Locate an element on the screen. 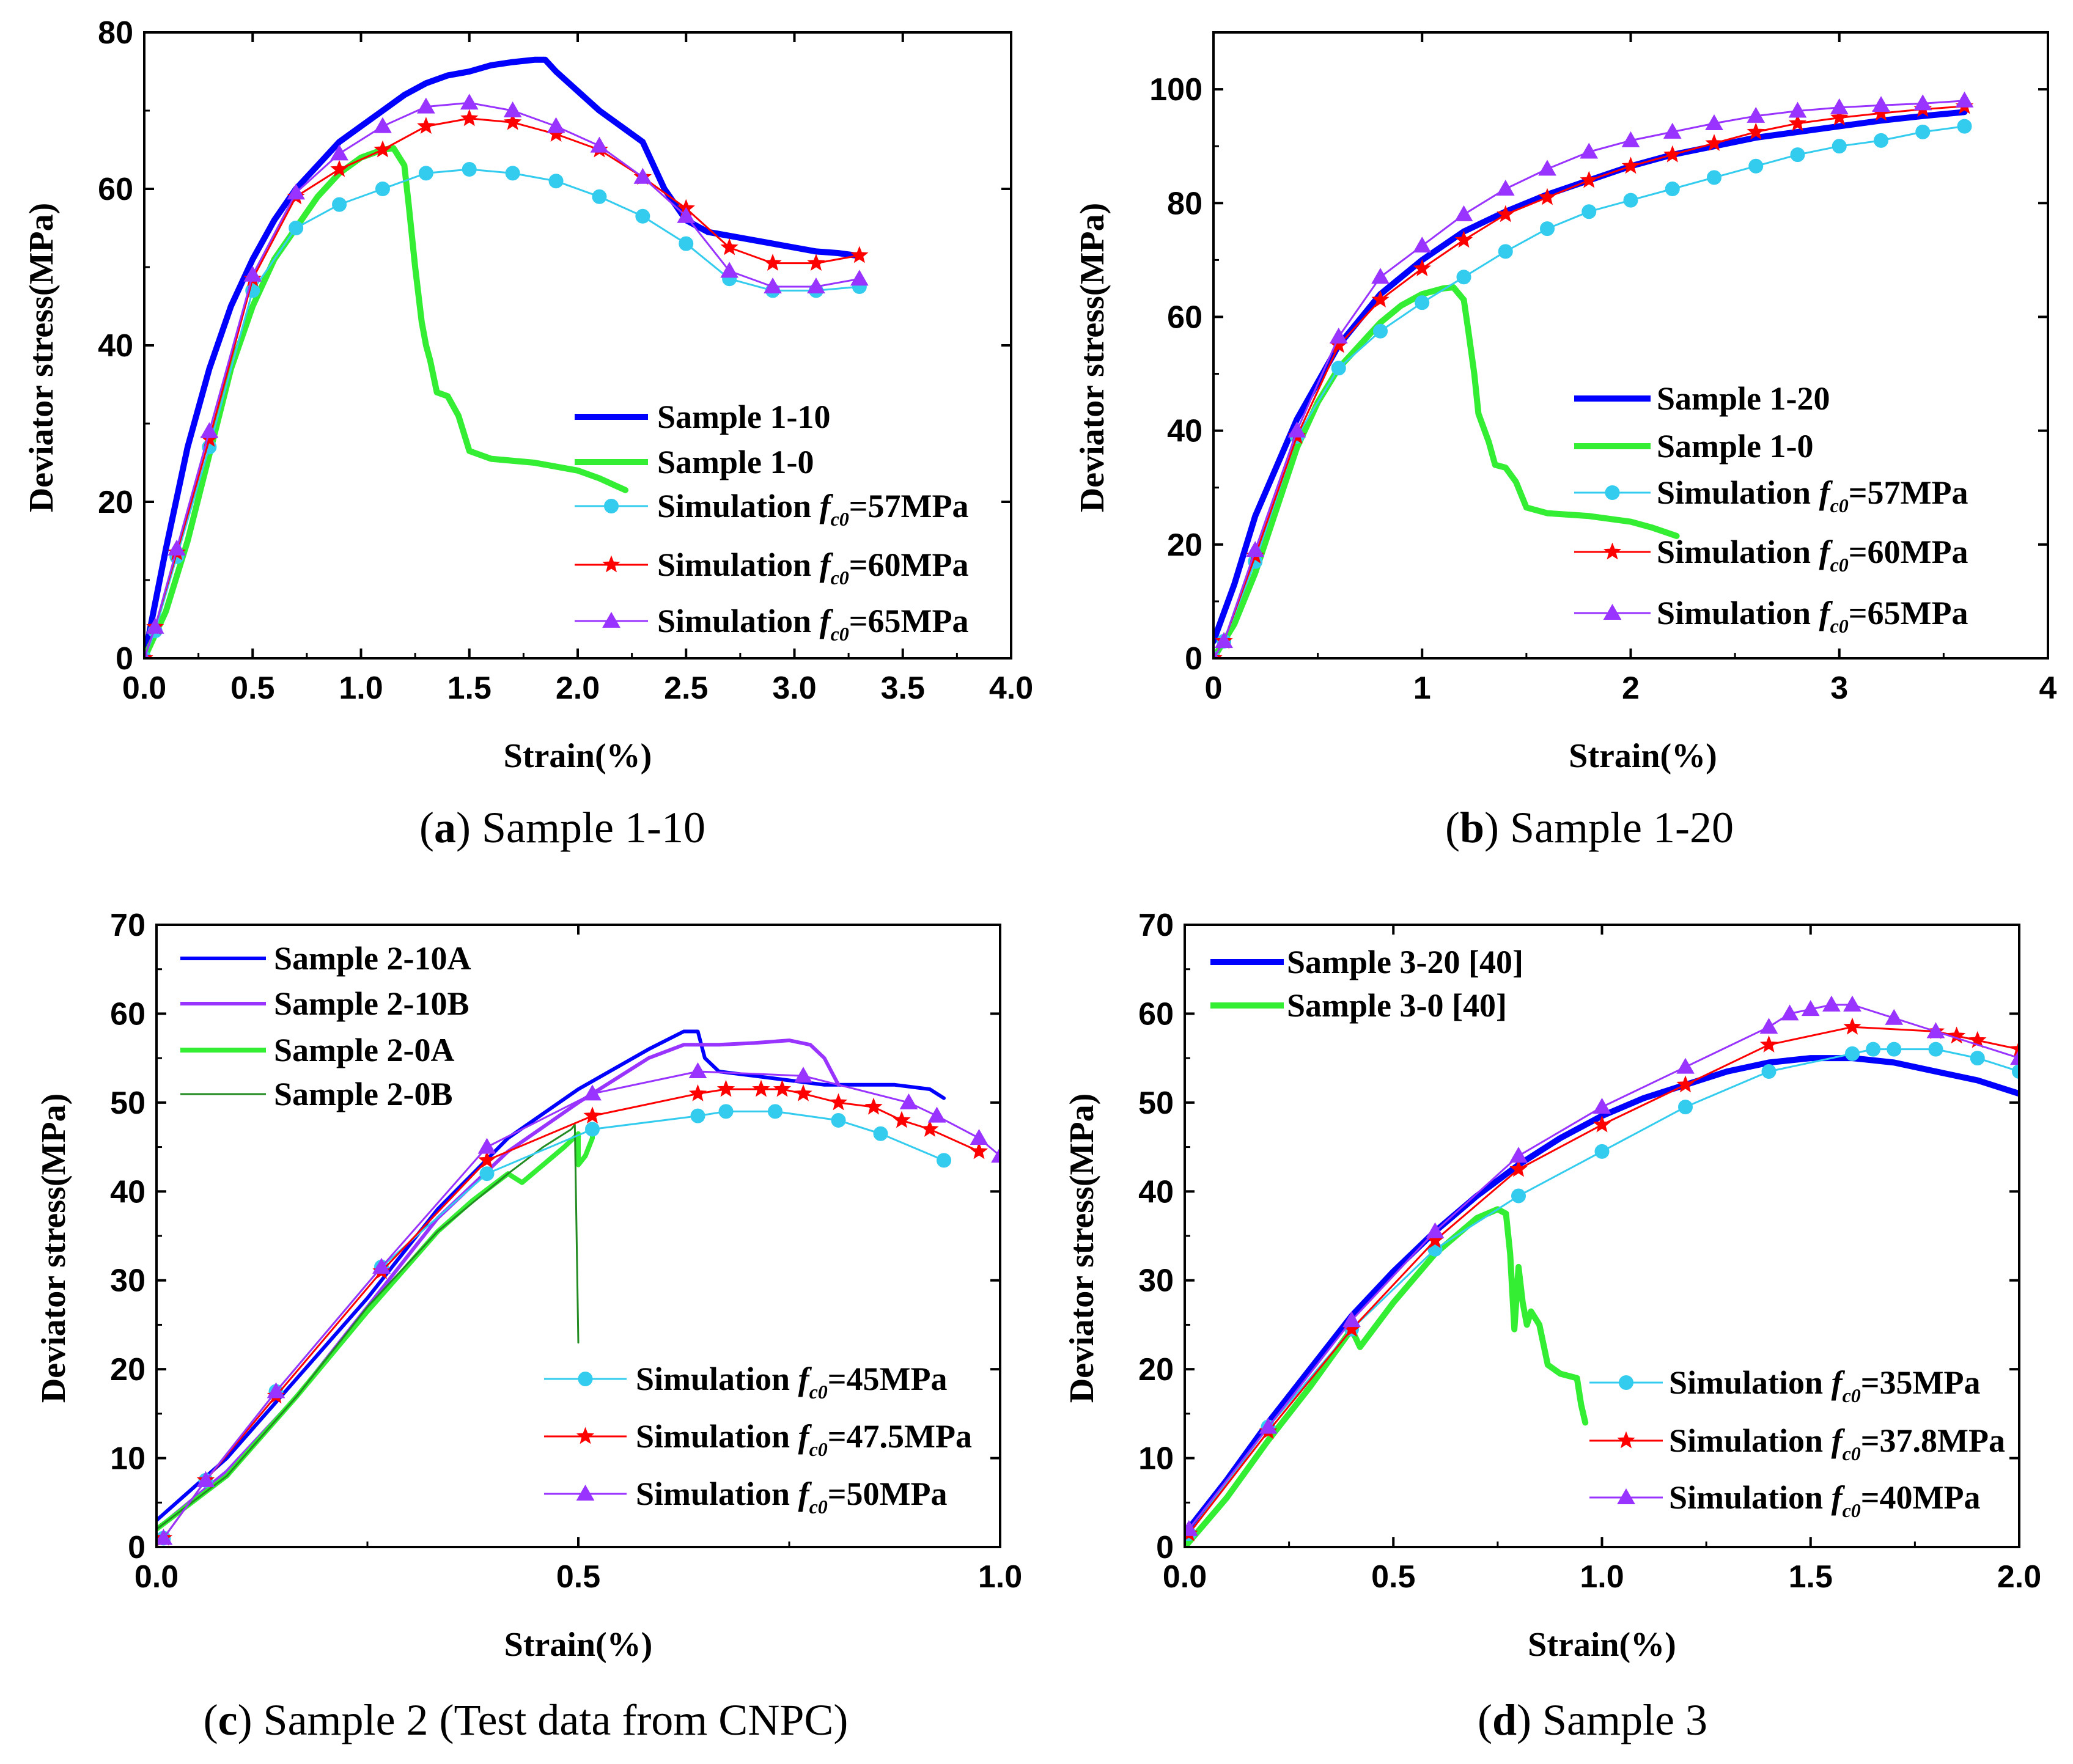  x-tick-label: 2.5 is located at coordinates (686, 688).